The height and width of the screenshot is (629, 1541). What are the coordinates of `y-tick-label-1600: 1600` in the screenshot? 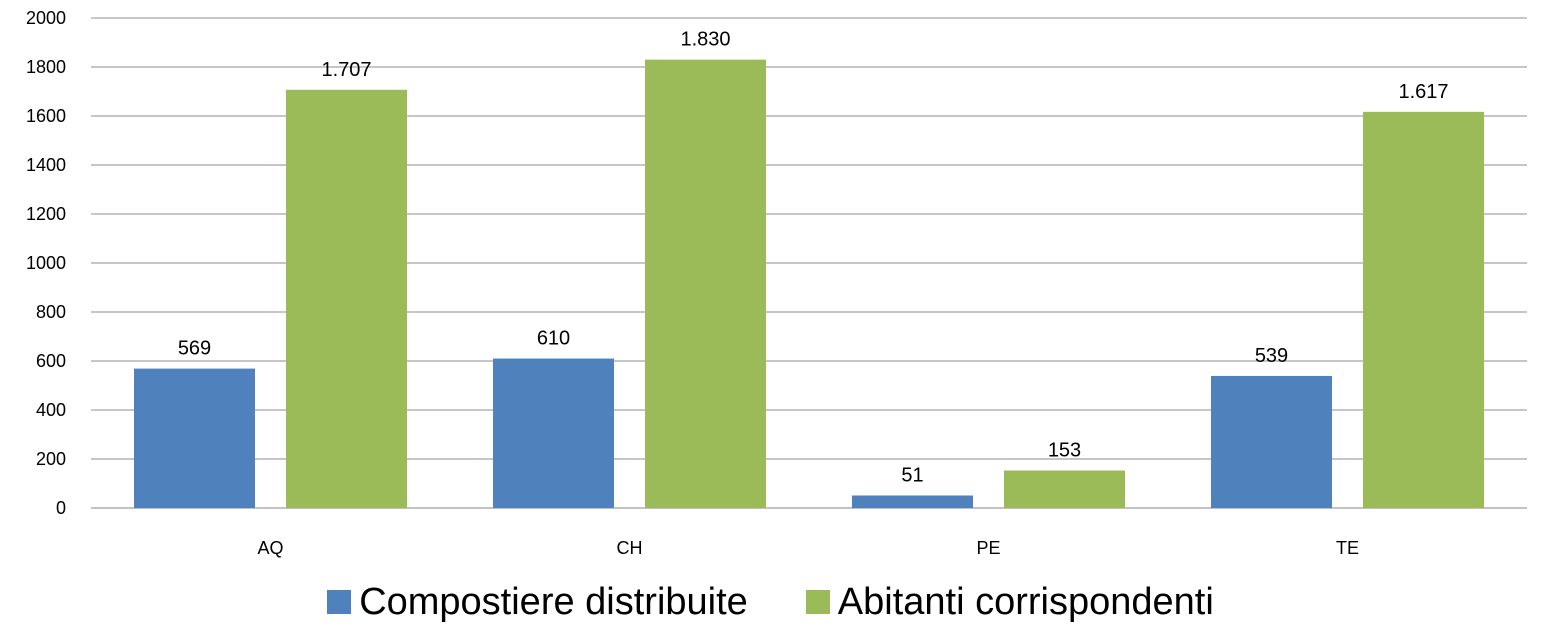 It's located at (46, 116).